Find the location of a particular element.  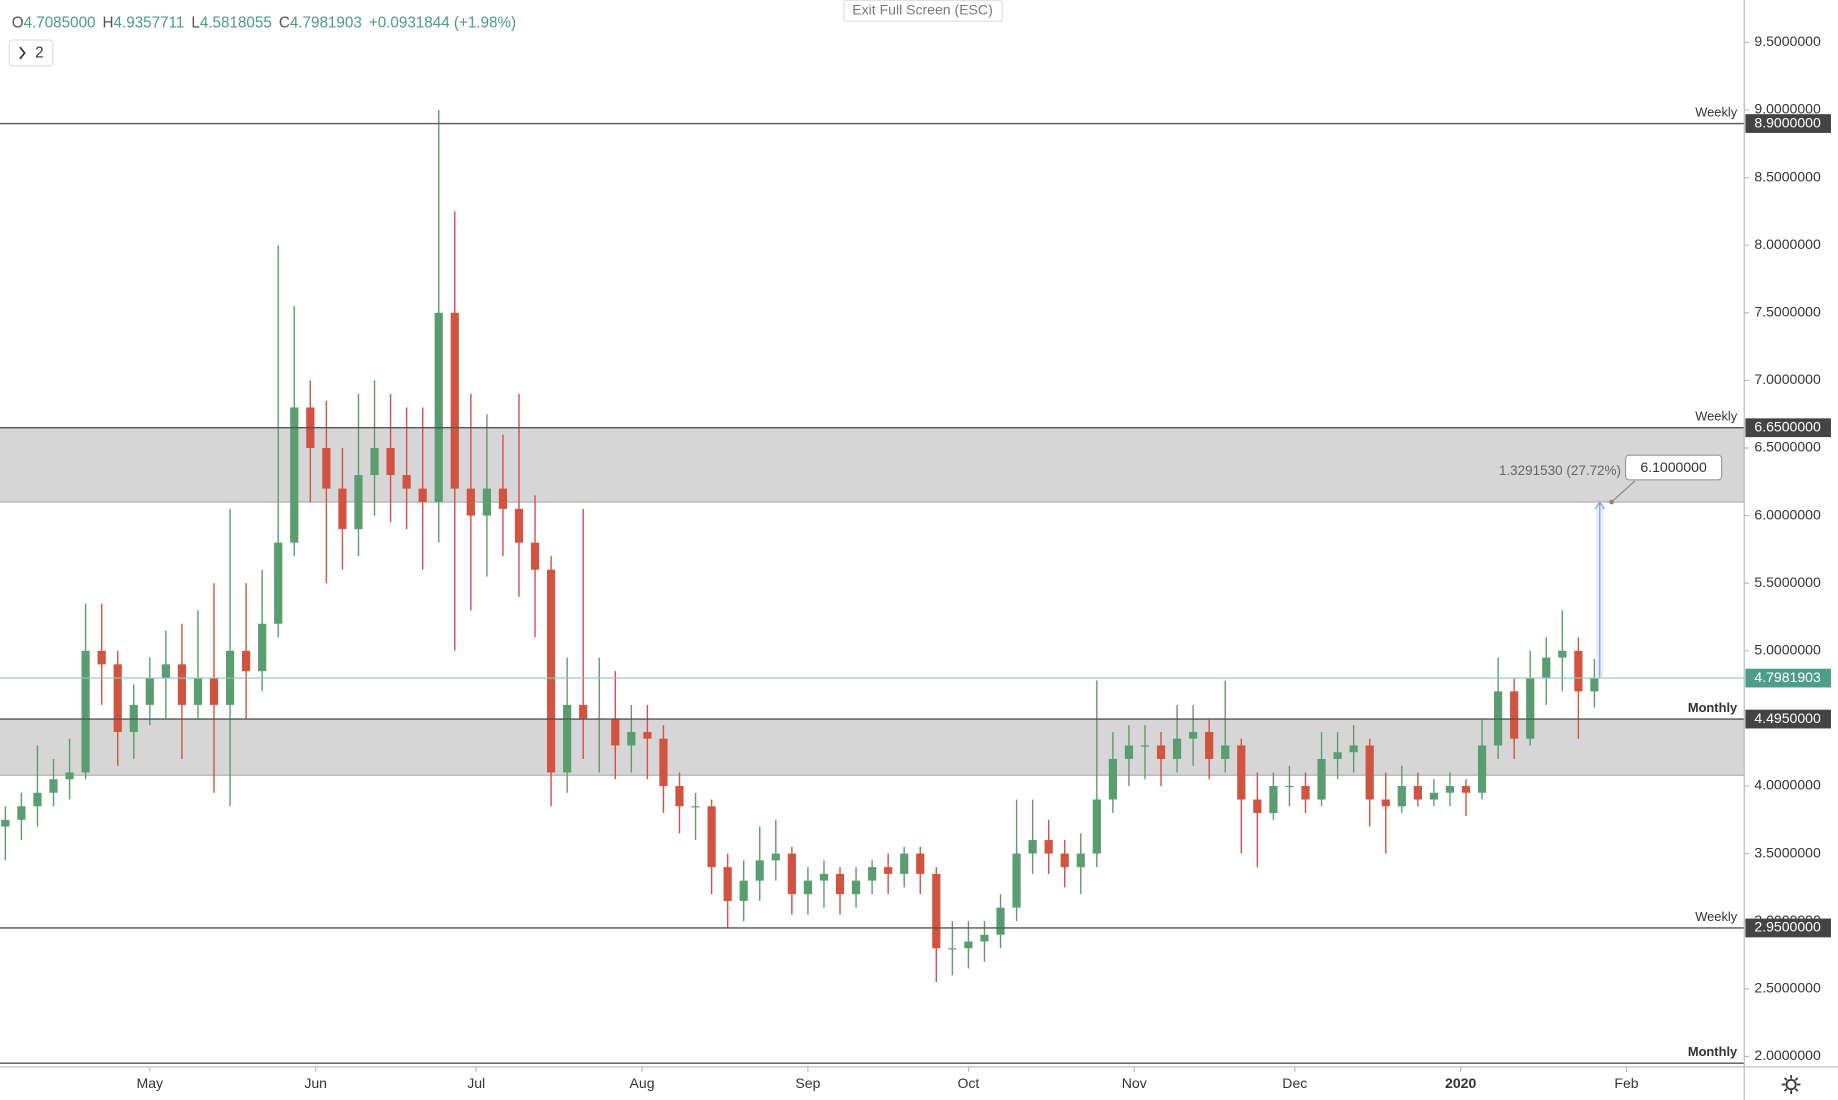

y-tick-label: 7.0000000 is located at coordinates (1787, 379).